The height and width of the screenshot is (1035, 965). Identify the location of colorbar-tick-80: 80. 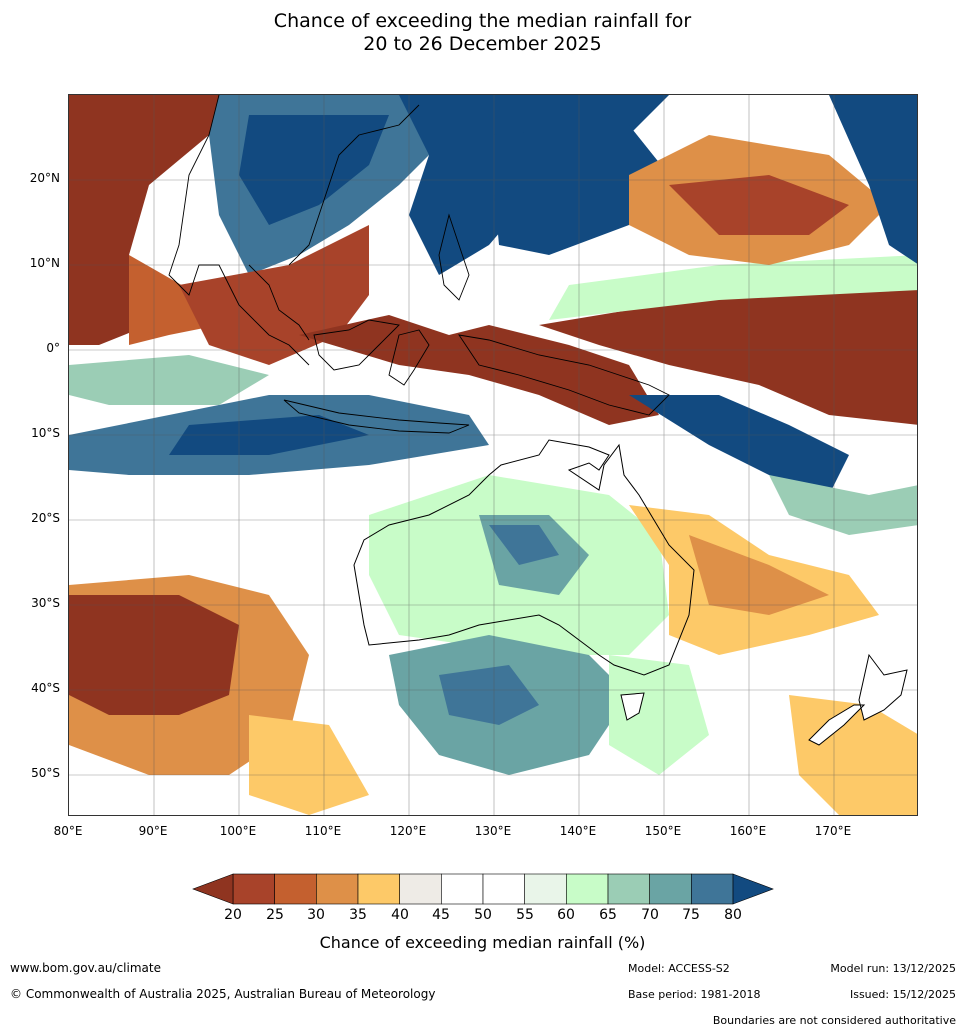
(733, 915).